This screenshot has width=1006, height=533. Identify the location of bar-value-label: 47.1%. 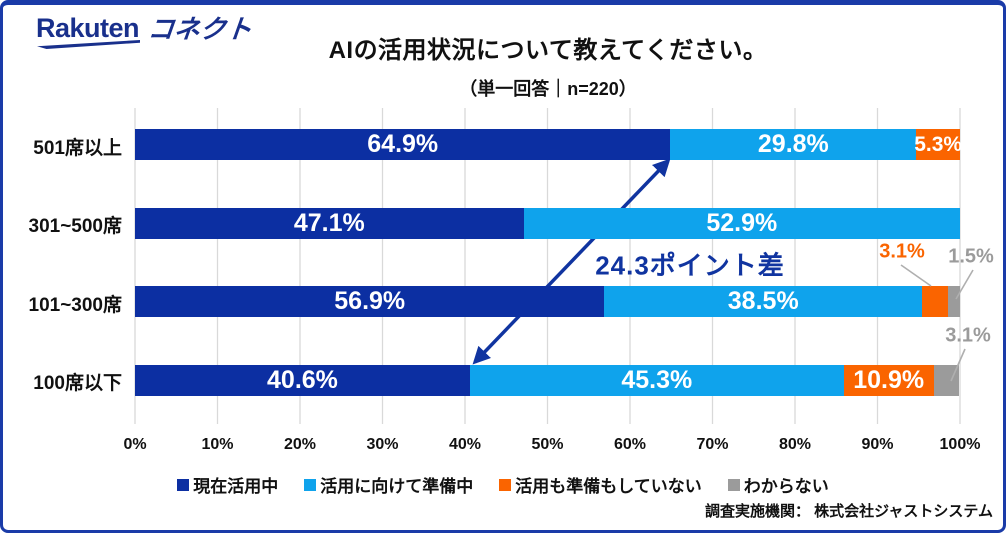
(329, 222).